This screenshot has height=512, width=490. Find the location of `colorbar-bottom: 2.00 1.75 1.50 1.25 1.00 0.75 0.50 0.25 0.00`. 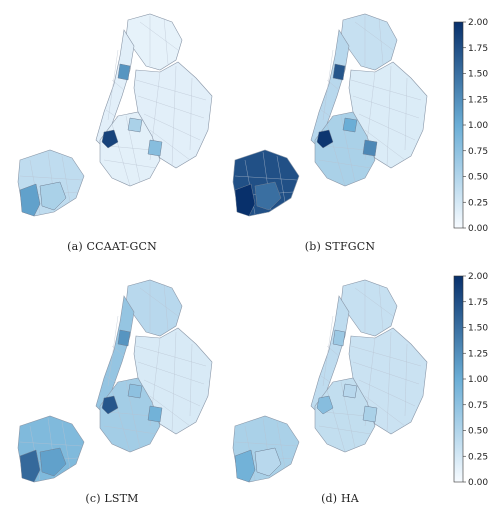

colorbar-bottom: 2.00 1.75 1.50 1.25 1.00 0.75 0.50 0.25 0.00 is located at coordinates (469, 383).